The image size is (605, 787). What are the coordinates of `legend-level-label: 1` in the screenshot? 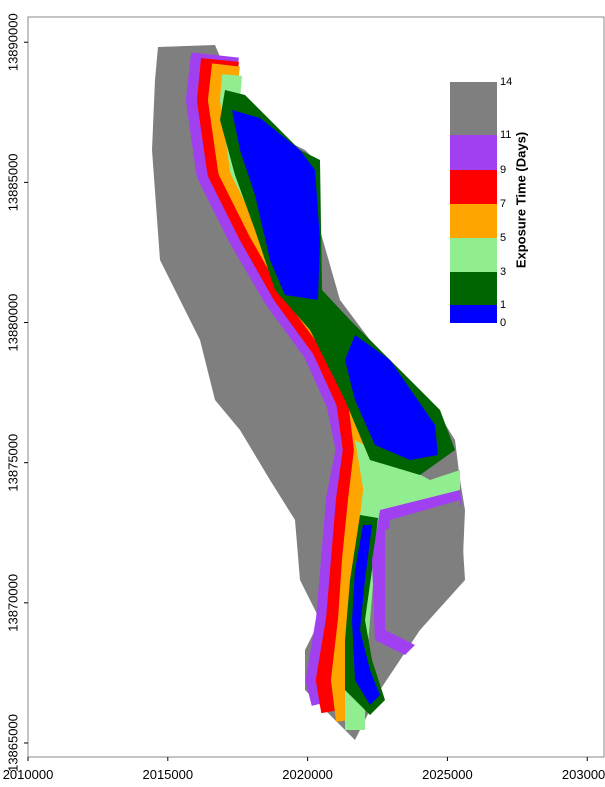 It's located at (503, 305).